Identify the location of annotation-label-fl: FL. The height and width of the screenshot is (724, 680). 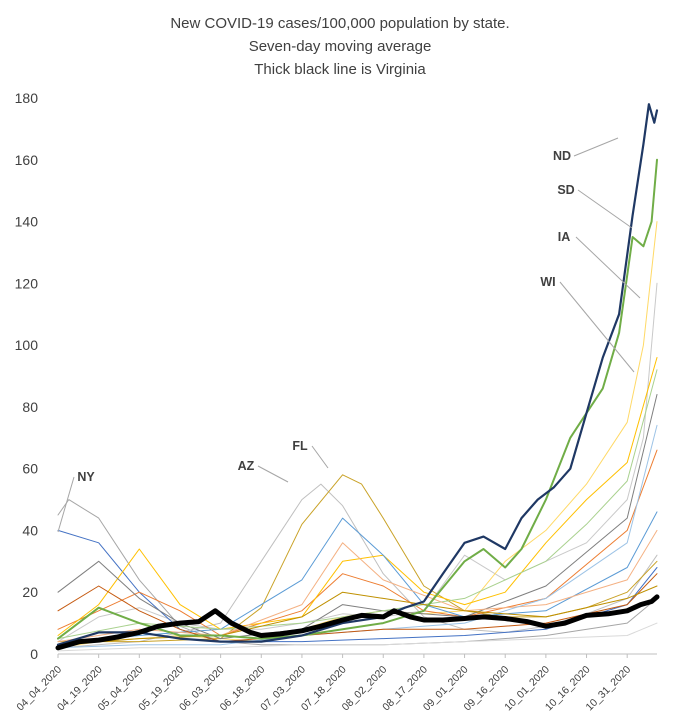
(300, 446).